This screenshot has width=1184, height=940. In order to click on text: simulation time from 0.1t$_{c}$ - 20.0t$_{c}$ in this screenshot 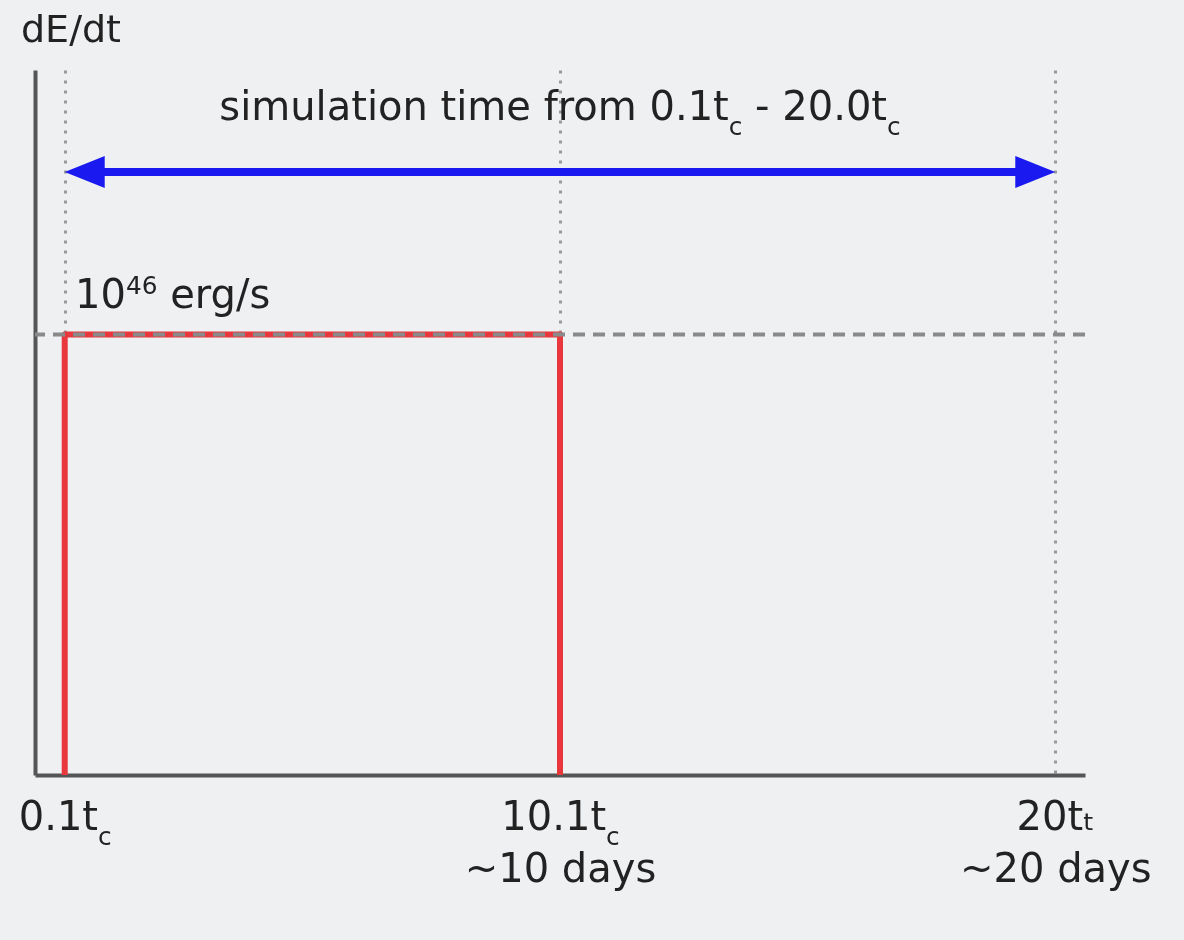, I will do `click(560, 112)`.